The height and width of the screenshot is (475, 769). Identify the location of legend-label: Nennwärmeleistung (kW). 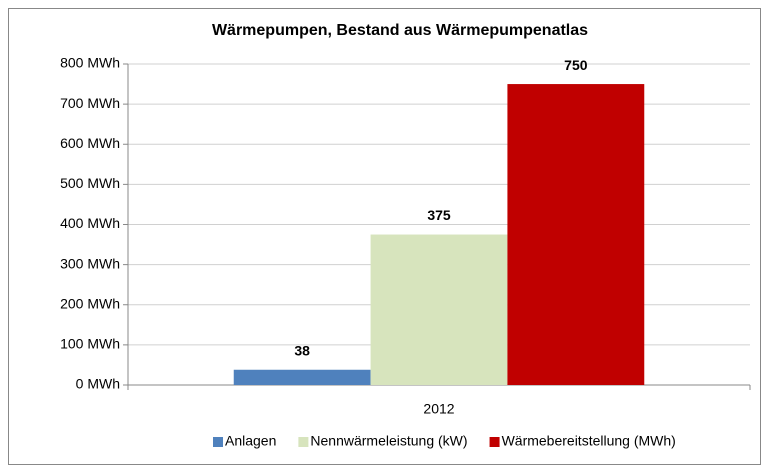
(388, 441).